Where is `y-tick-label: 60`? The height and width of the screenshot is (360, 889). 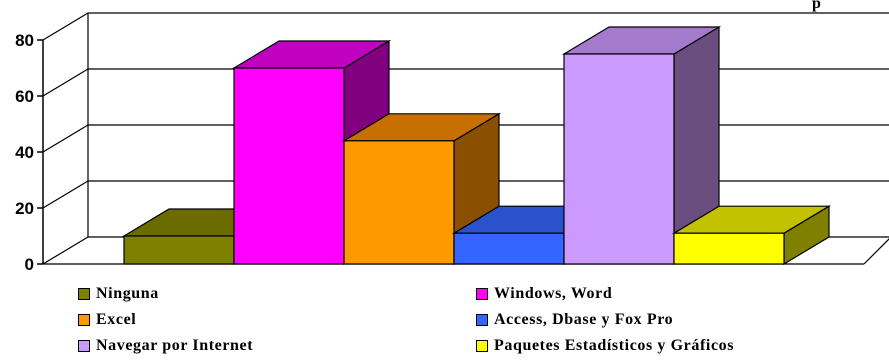 y-tick-label: 60 is located at coordinates (24, 96).